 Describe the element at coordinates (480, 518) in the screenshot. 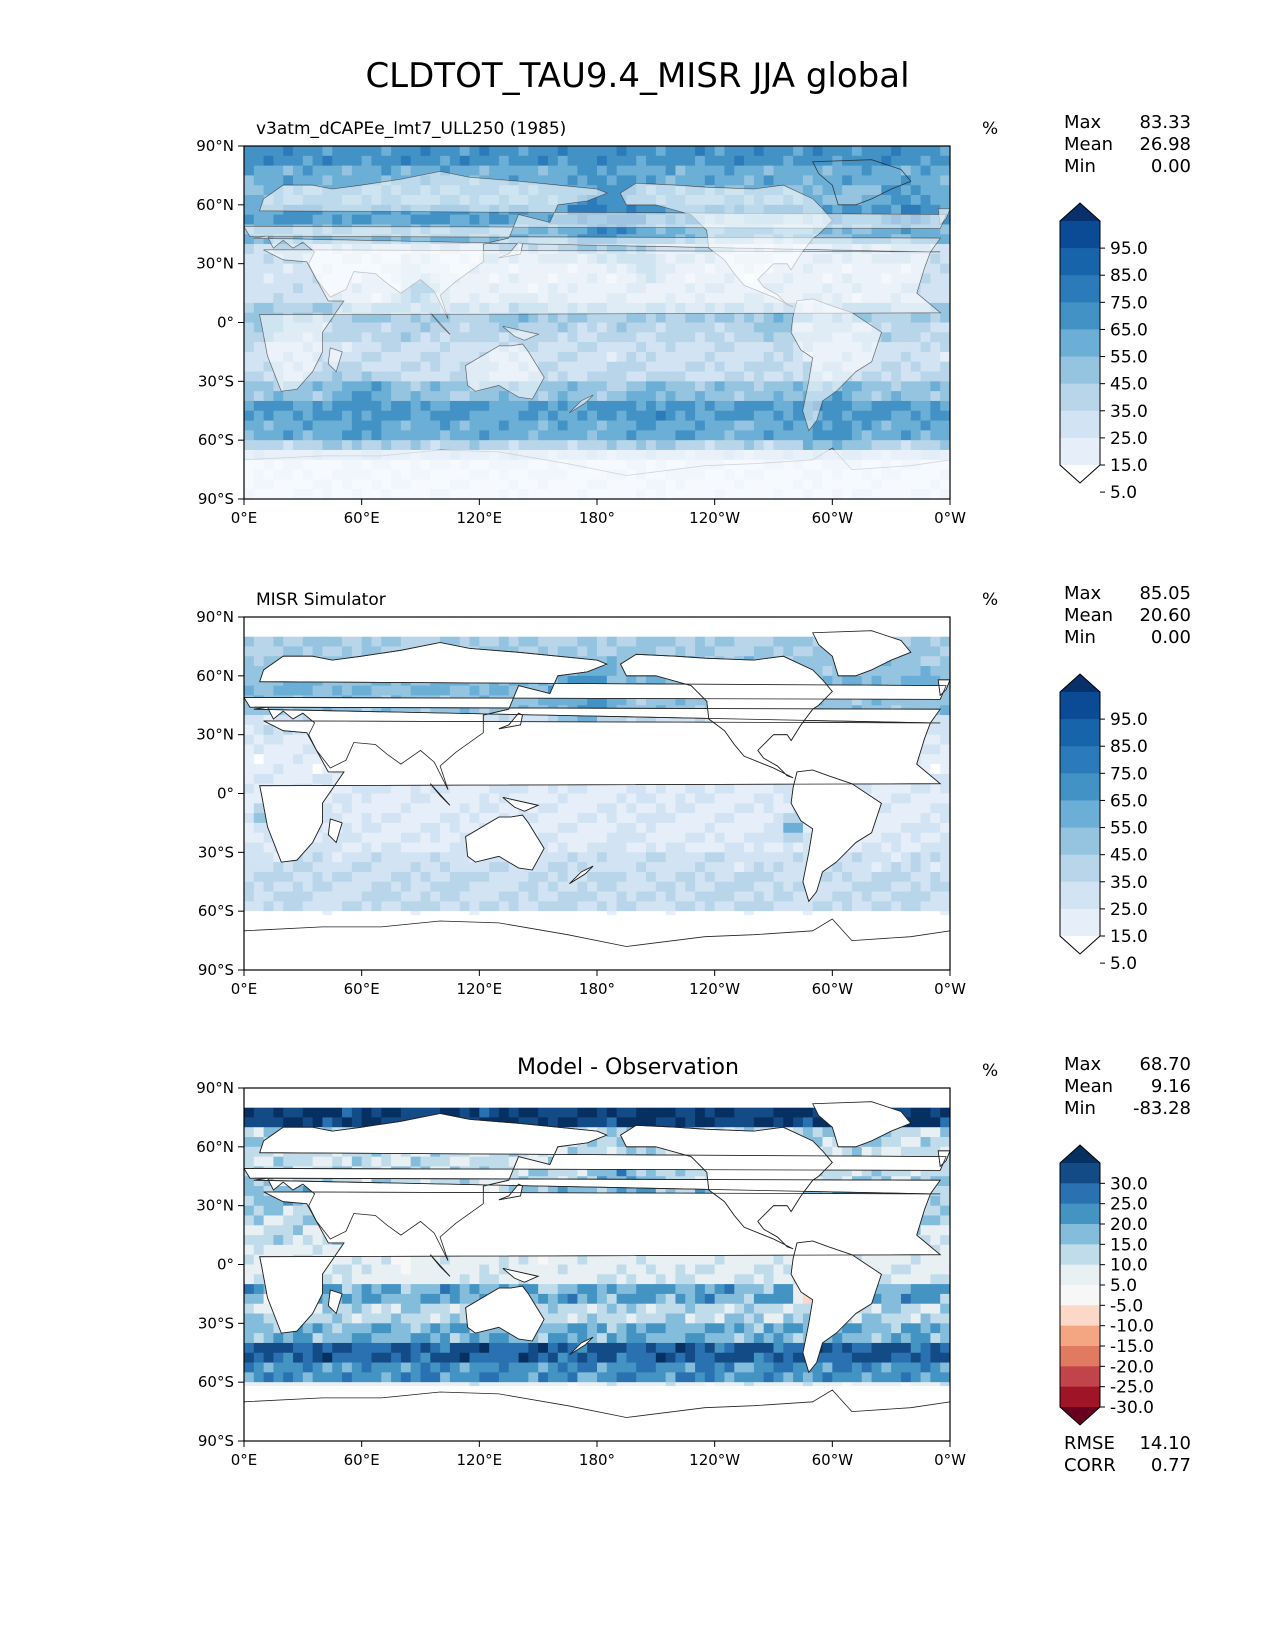

I see `x-tick-label: 120°E` at that location.